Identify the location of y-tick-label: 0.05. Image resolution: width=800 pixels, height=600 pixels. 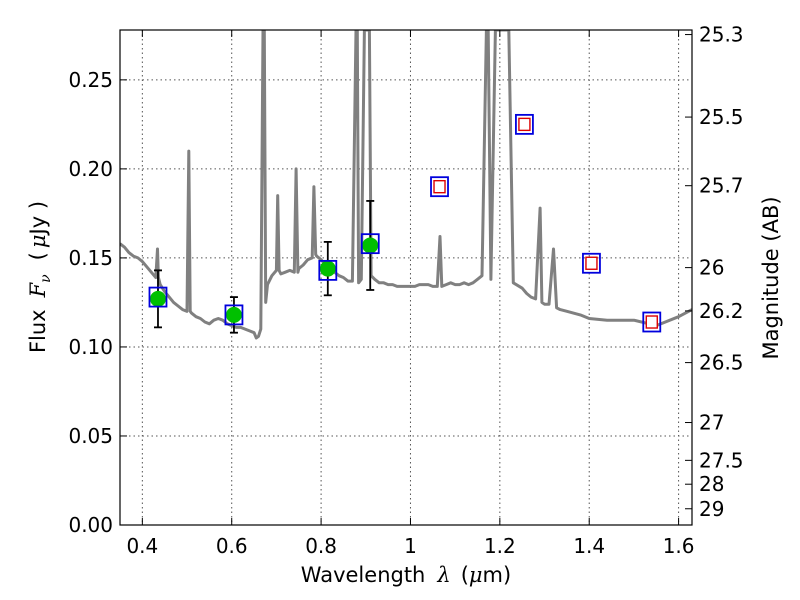
(90, 436).